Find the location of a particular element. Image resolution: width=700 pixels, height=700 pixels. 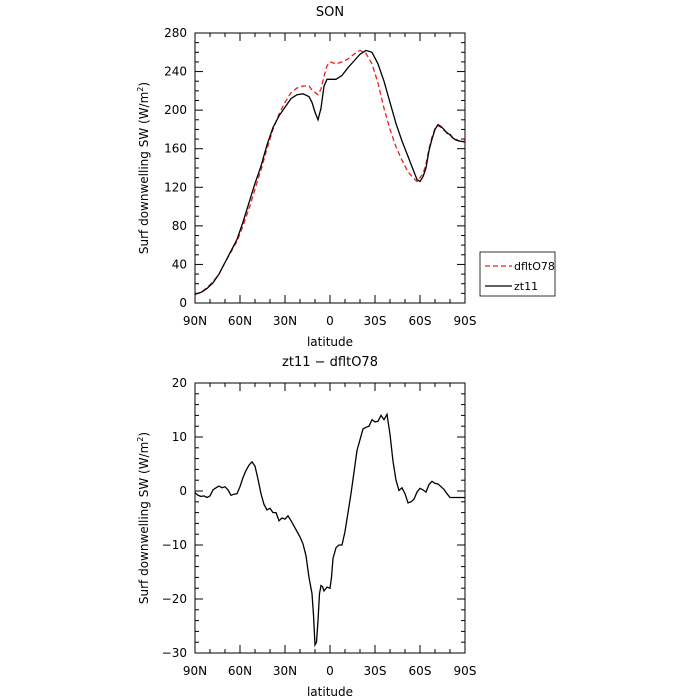

top-y-axis-label-end: ) is located at coordinates (144, 84).